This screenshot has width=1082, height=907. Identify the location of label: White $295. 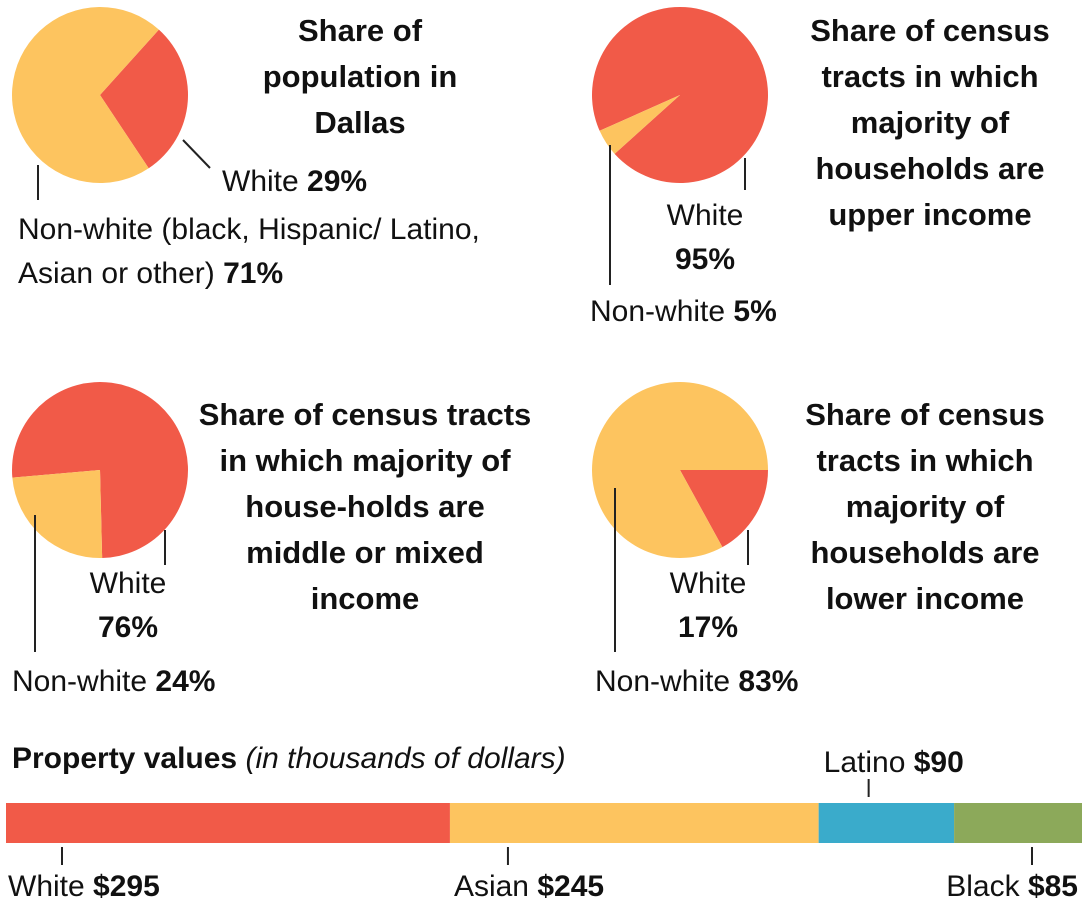
(84, 886).